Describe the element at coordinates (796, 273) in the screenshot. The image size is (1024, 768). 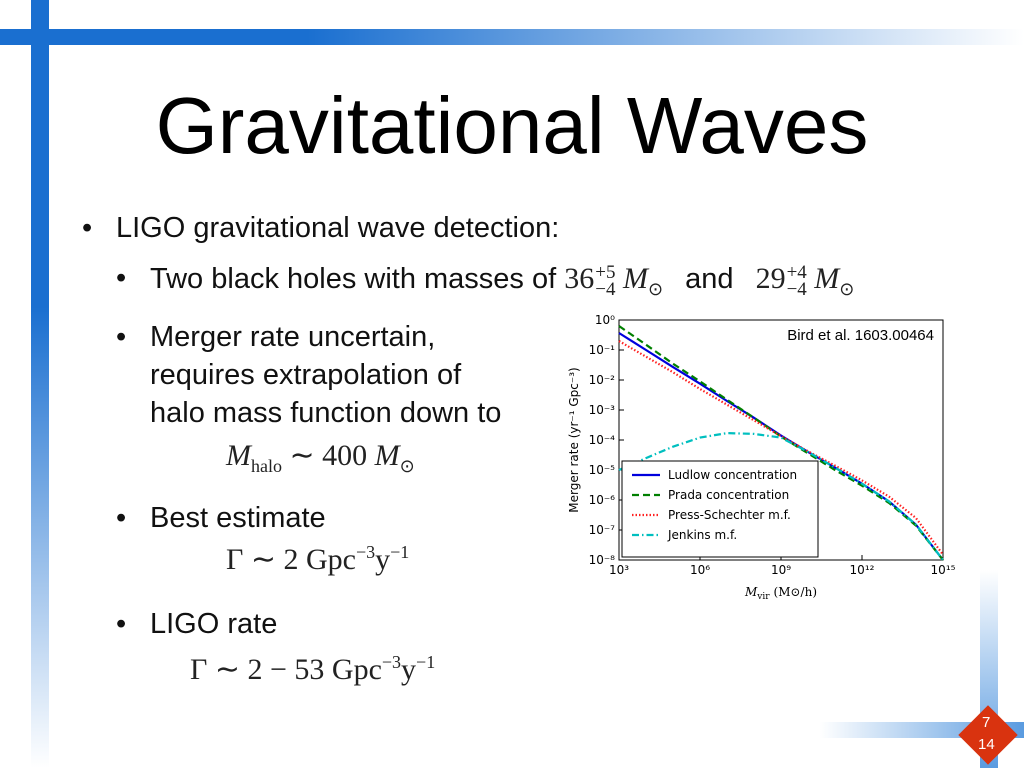
I see `math-part: +4` at that location.